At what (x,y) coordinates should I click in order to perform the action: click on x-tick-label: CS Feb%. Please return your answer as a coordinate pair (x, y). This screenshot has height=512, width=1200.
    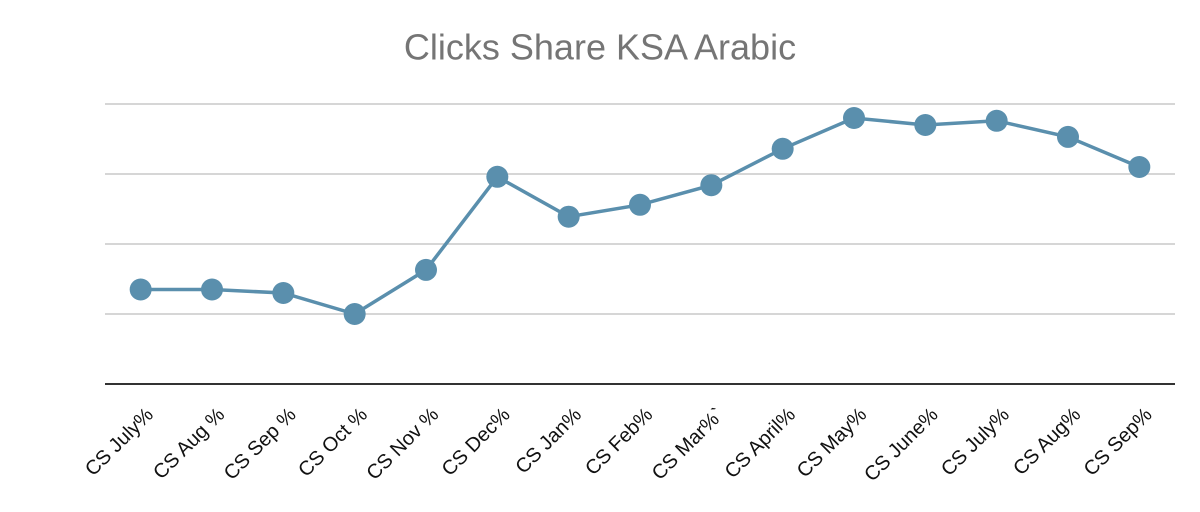
    Looking at the image, I should click on (619, 442).